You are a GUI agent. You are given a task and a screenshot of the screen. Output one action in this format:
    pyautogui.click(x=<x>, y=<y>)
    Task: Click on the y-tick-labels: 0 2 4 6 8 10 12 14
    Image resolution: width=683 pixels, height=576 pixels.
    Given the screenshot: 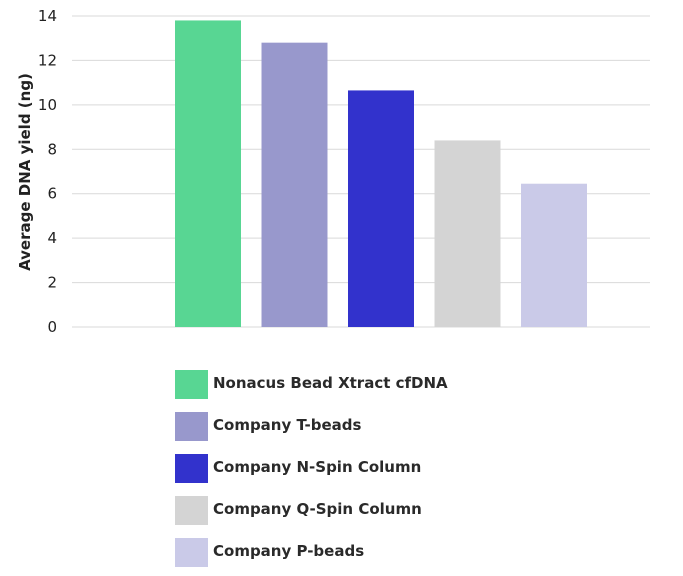 What is the action you would take?
    pyautogui.click(x=47, y=171)
    